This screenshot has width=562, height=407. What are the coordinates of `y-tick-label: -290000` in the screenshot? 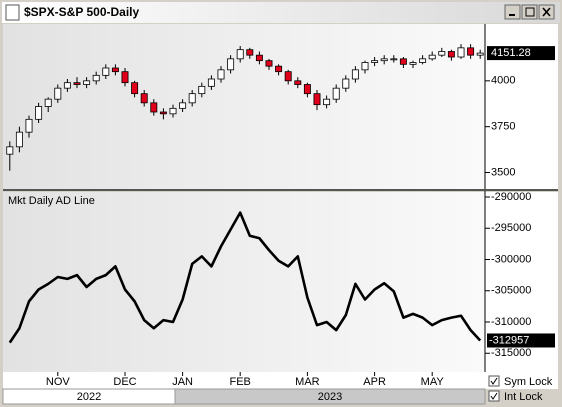 It's located at (511, 197).